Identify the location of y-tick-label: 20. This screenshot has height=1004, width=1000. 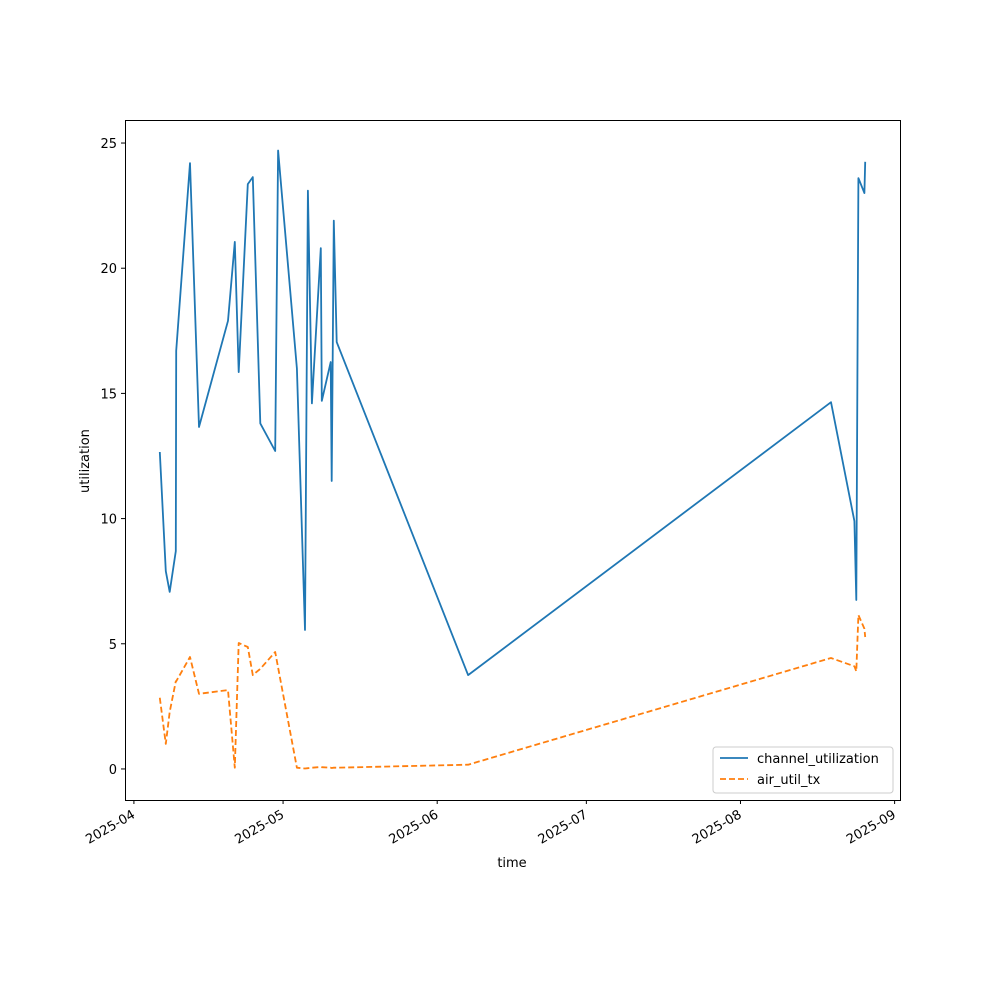
(108, 269).